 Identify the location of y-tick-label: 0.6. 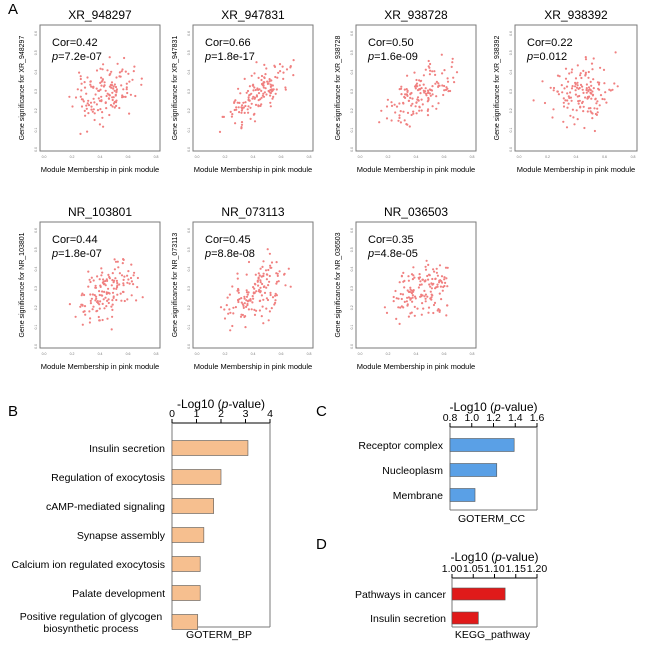
(511, 33).